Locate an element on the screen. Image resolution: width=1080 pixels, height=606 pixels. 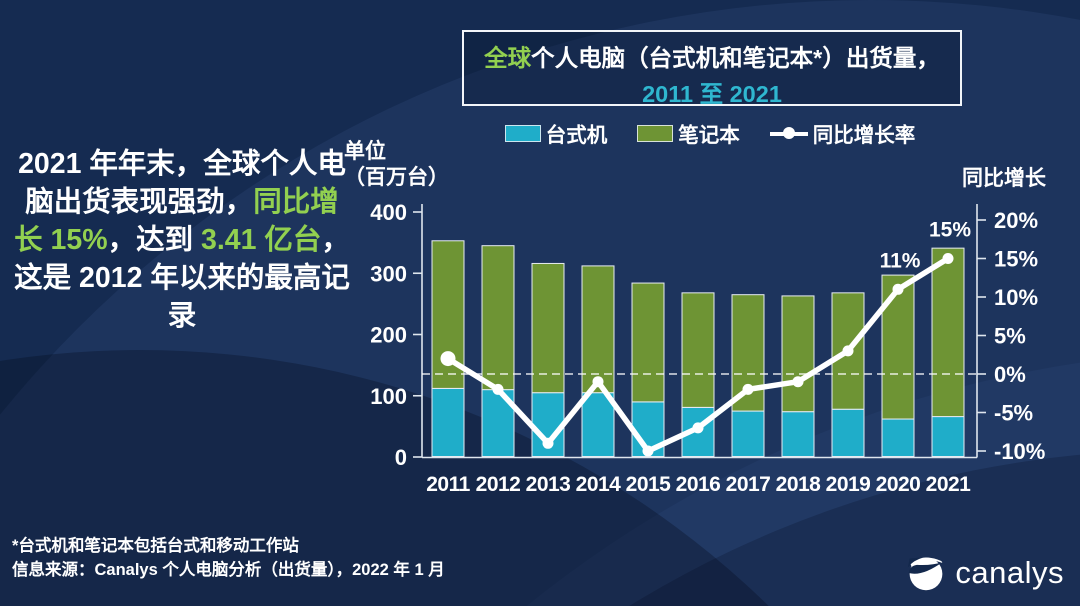
svg-text: 20% is located at coordinates (1016, 220).